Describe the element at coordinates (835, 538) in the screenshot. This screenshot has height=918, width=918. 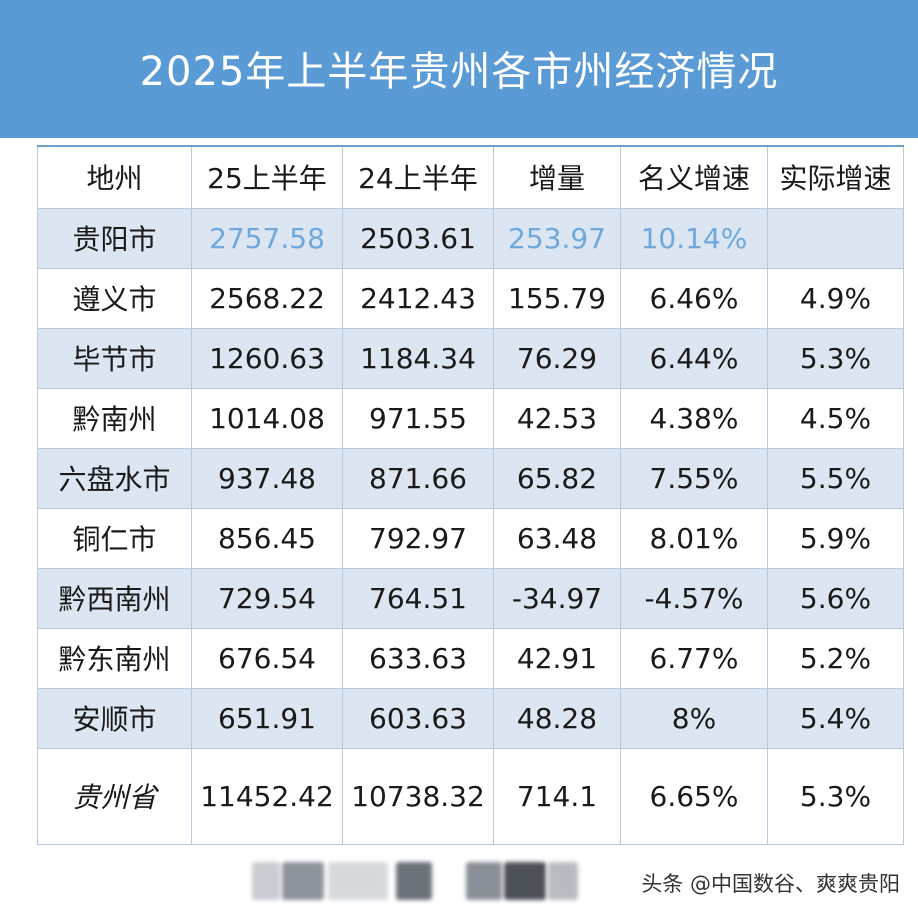
I see `cell-real-growth: 5.9%` at that location.